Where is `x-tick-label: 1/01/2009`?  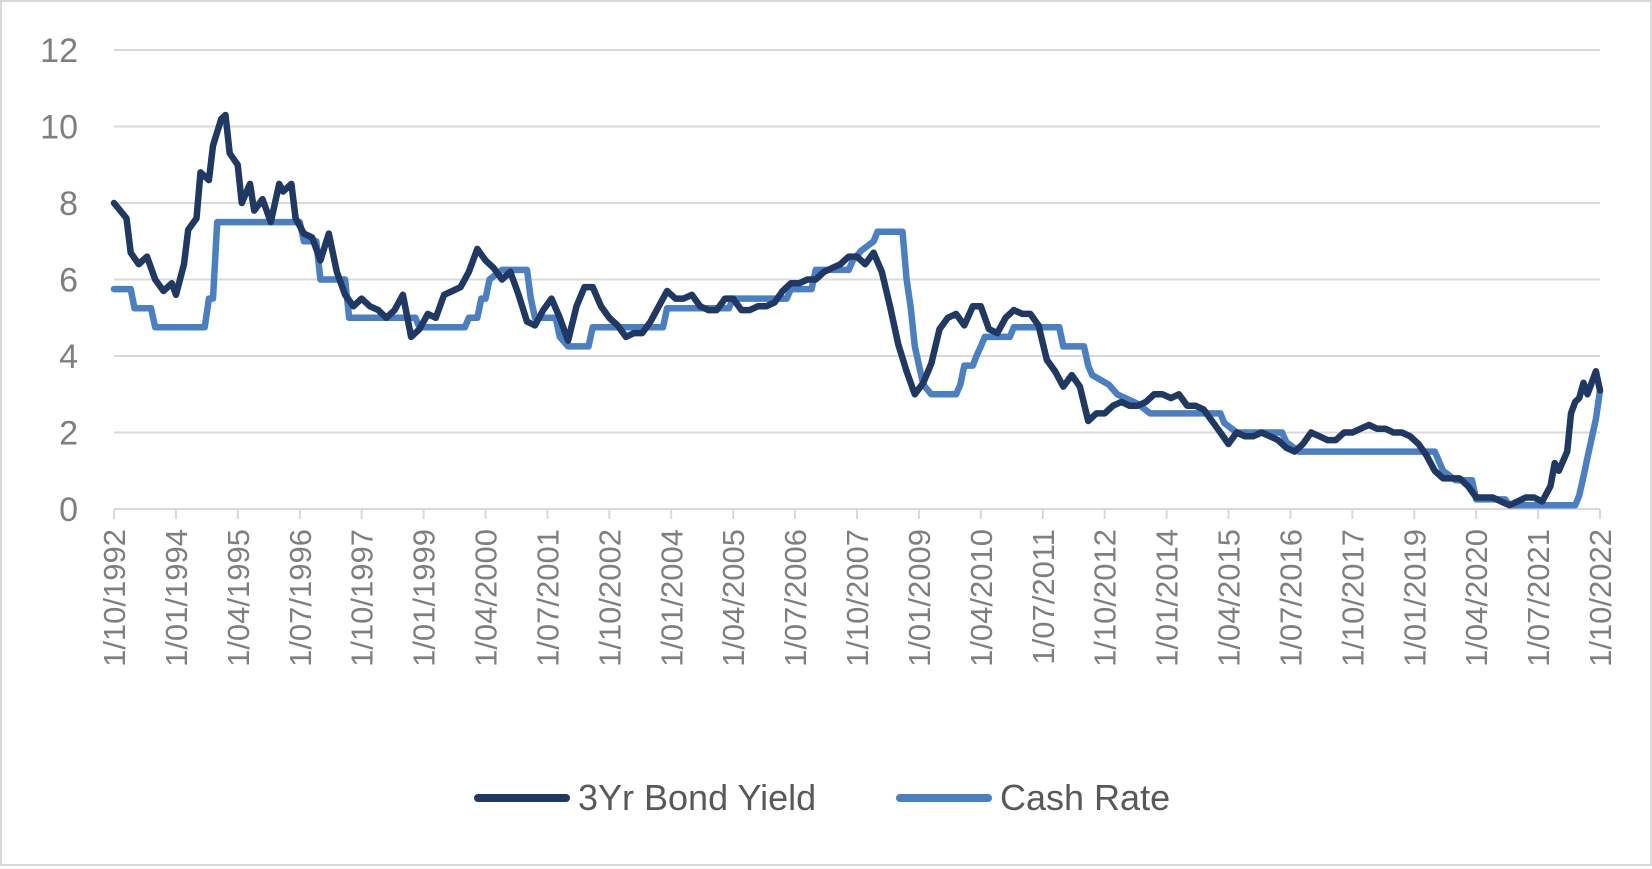
x-tick-label: 1/01/2009 is located at coordinates (919, 598).